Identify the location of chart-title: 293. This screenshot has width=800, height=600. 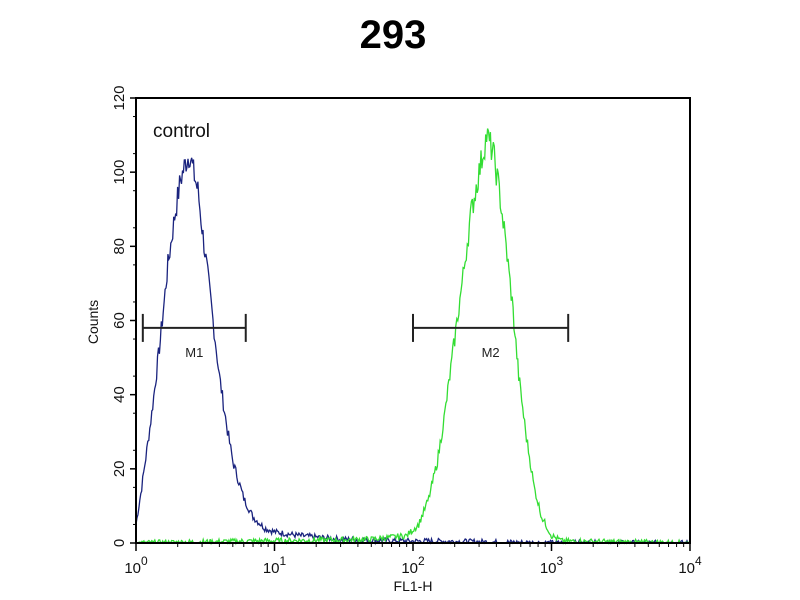
(393, 35).